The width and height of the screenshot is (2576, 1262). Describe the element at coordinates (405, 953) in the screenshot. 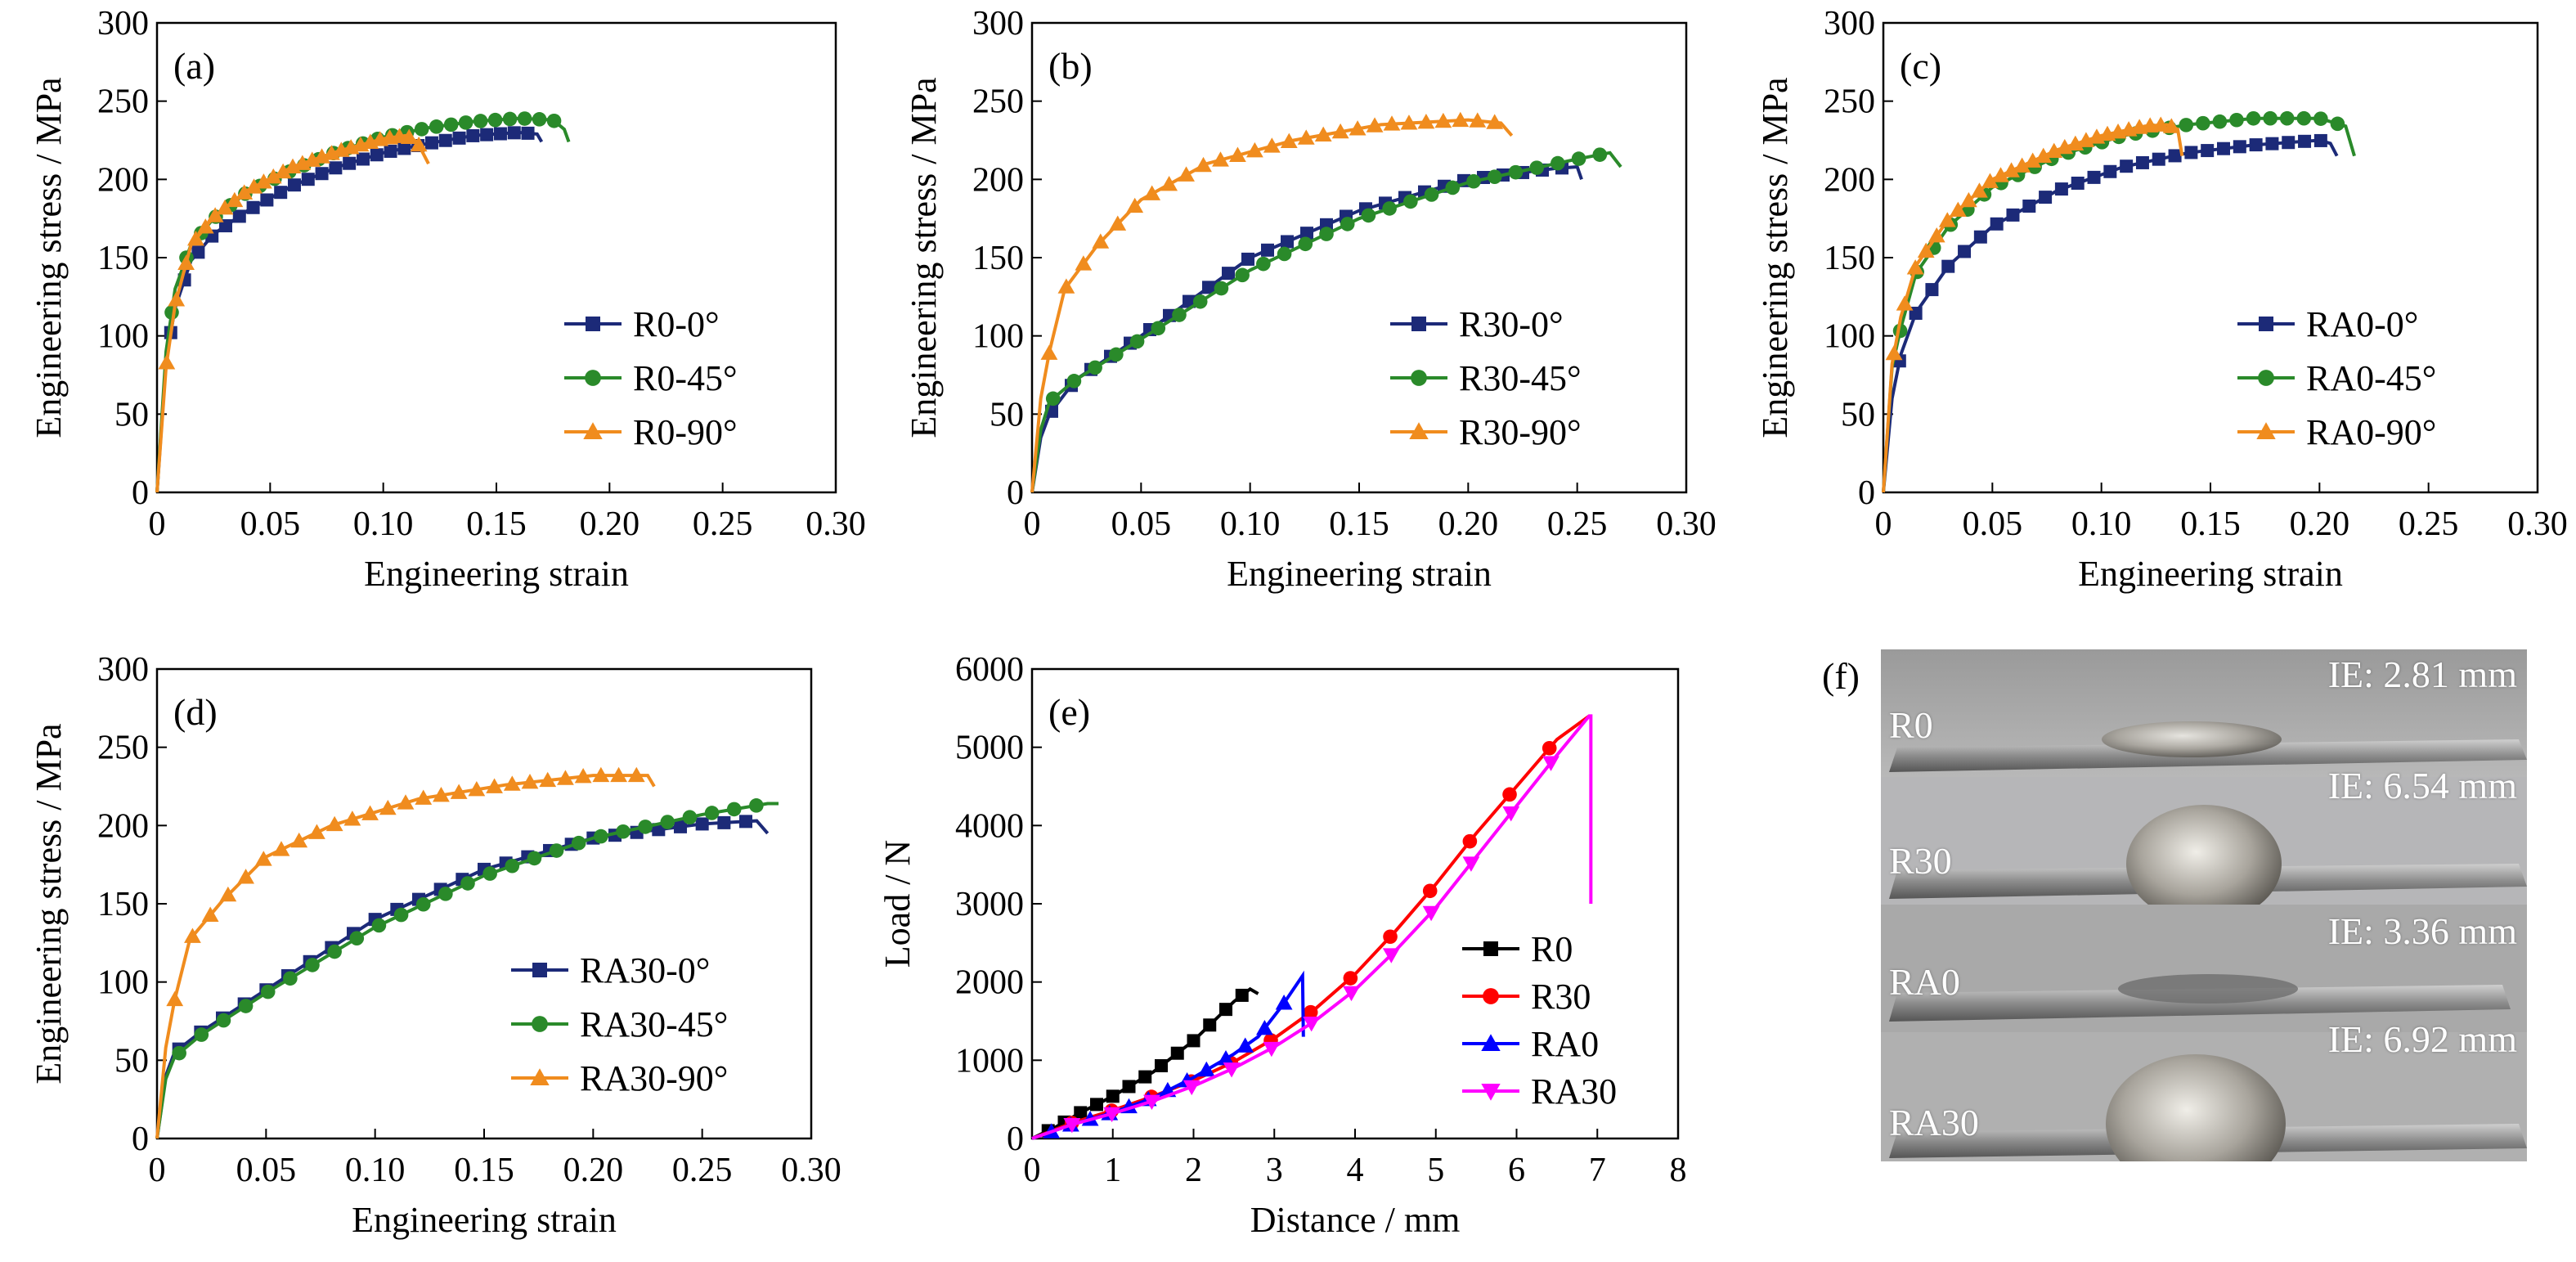

I see `series-RA30-90°` at that location.